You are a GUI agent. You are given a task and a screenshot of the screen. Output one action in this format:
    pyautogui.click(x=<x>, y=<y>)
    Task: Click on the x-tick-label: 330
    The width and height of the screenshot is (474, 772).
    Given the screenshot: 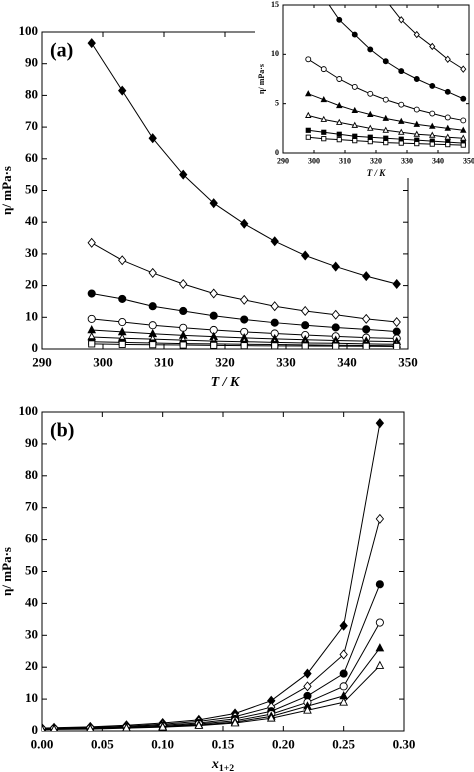 What is the action you would take?
    pyautogui.click(x=286, y=361)
    